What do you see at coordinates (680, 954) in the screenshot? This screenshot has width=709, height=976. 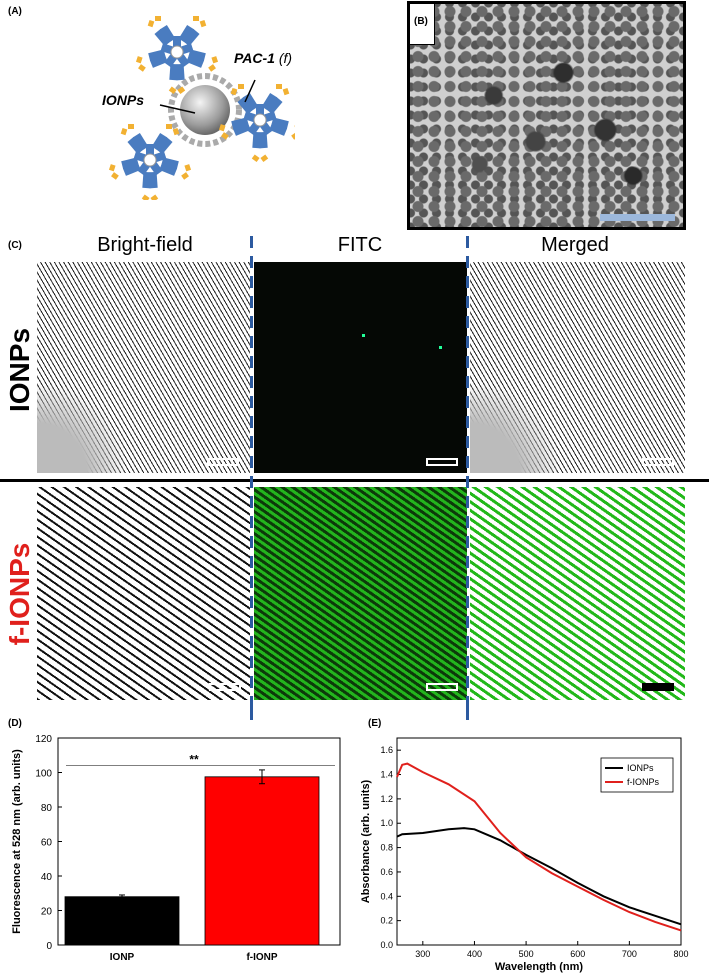 I see `x-tick-label: 800` at bounding box center [680, 954].